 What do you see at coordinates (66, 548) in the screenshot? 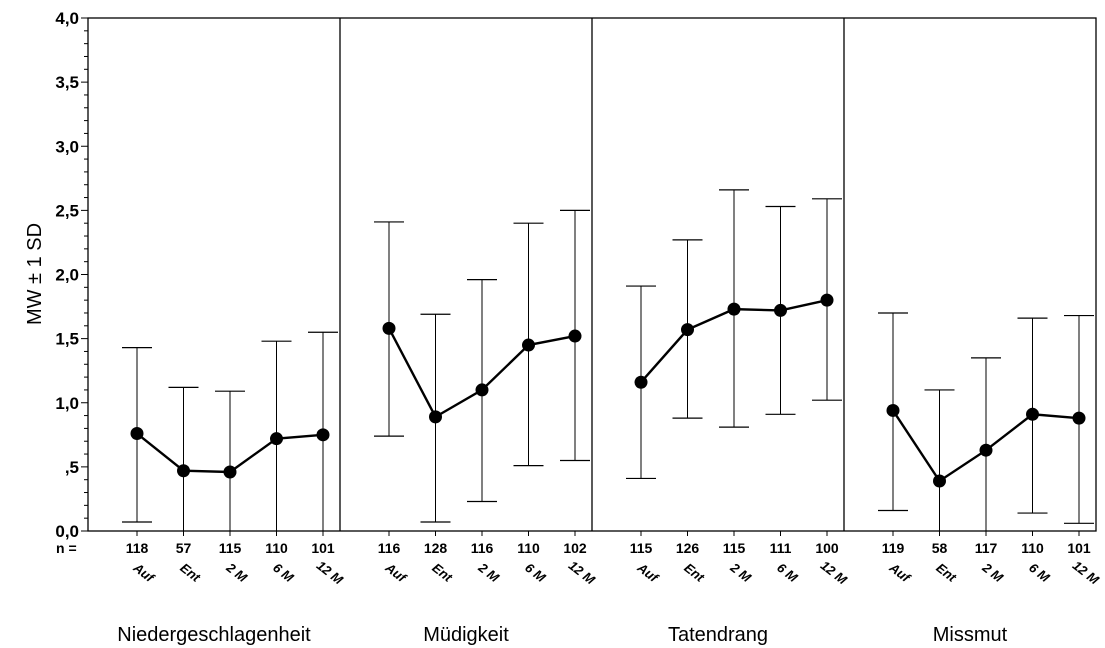
I see `n-prefix: n =` at bounding box center [66, 548].